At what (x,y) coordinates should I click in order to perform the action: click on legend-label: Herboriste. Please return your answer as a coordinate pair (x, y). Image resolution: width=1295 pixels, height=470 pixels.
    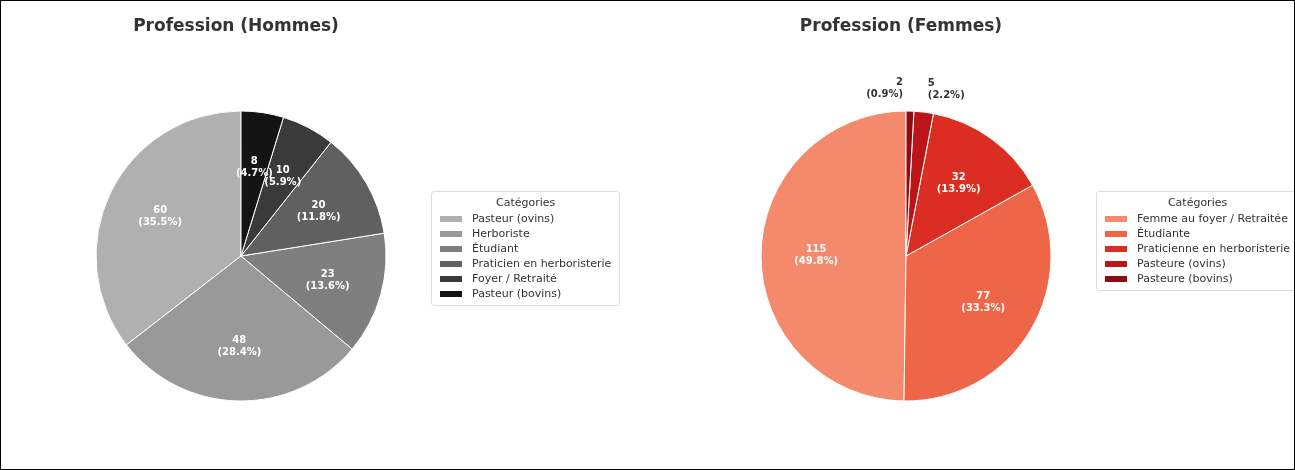
    Looking at the image, I should click on (501, 233).